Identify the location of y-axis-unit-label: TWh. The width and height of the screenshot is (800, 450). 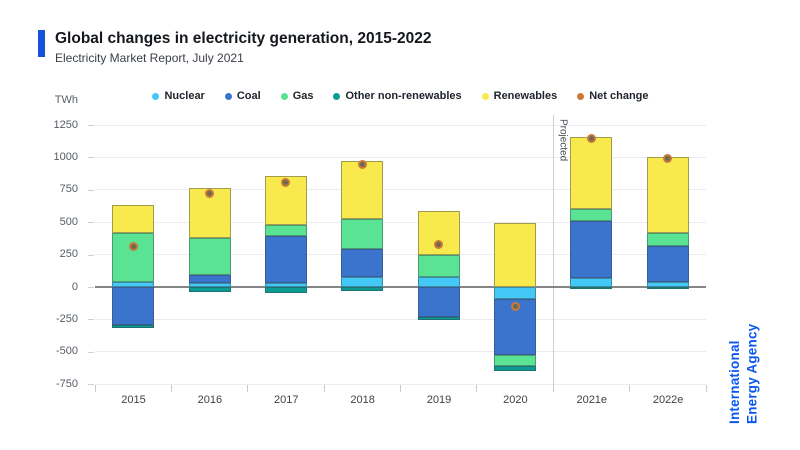
(66, 100).